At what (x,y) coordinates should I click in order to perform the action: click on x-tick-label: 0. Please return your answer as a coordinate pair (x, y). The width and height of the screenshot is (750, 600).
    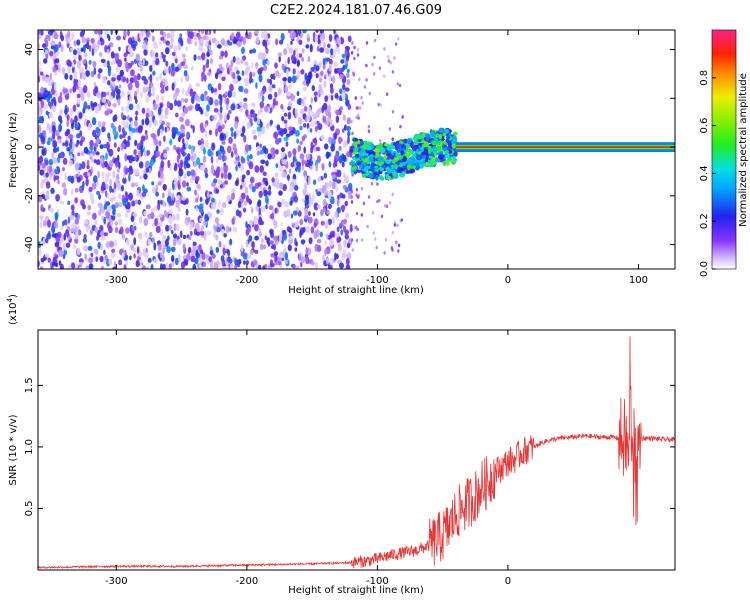
    Looking at the image, I should click on (508, 581).